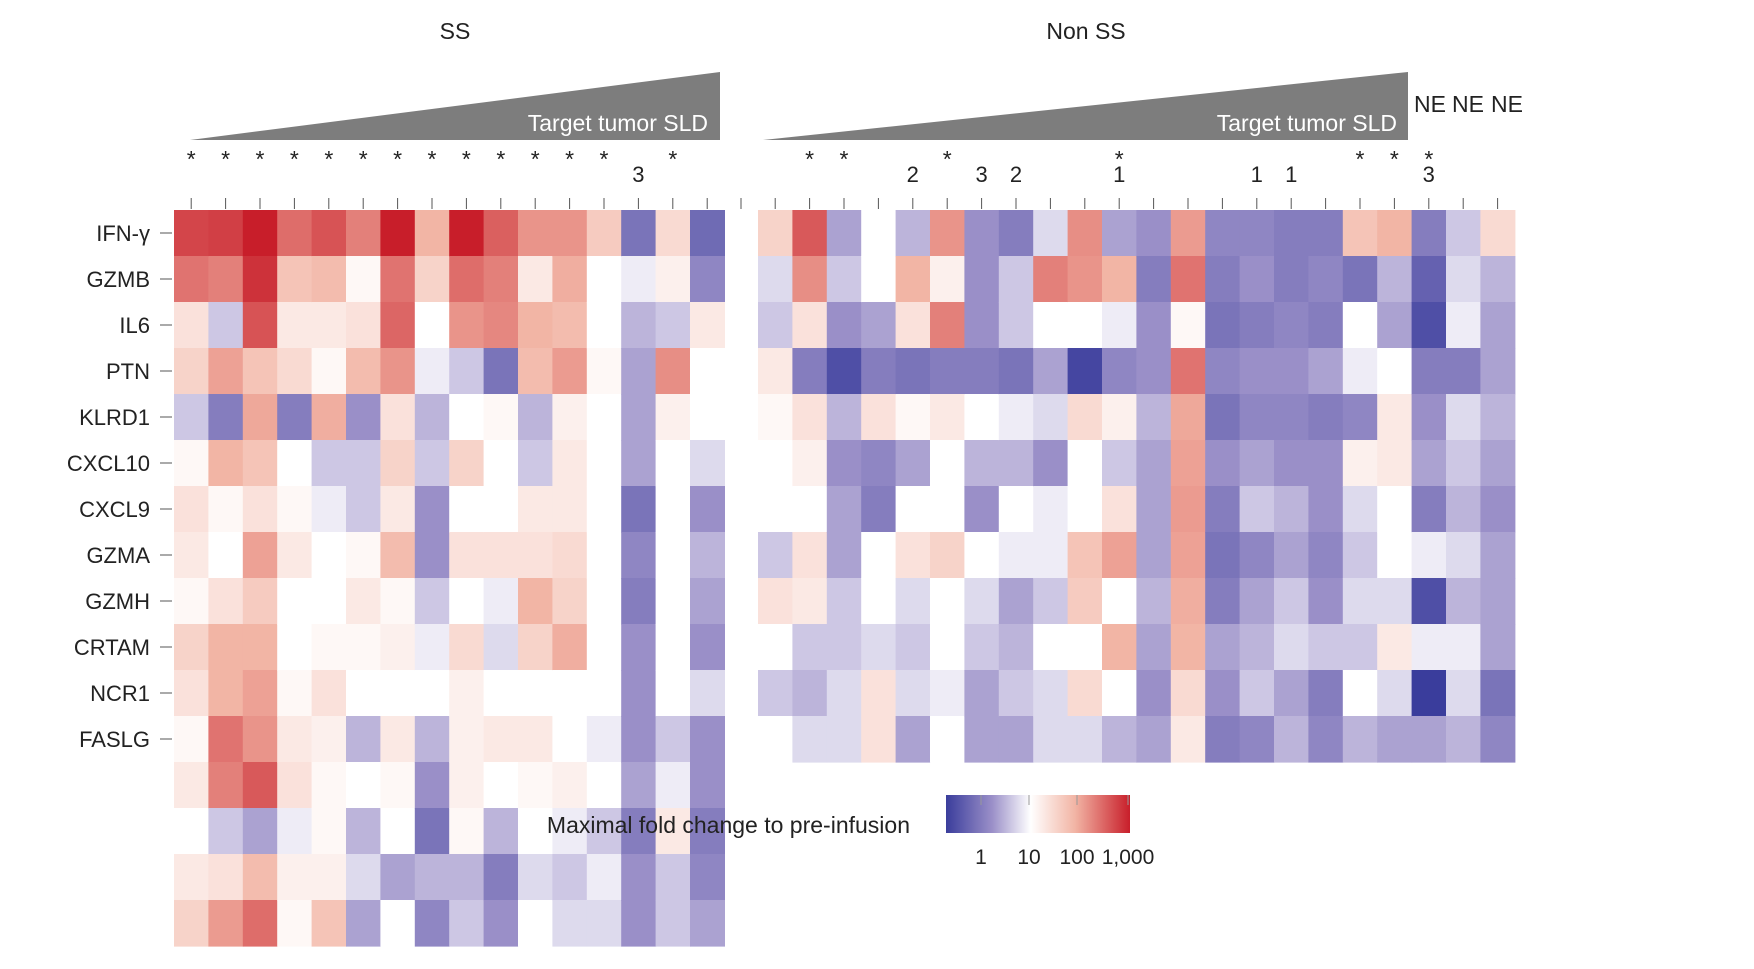 This screenshot has width=1754, height=969. What do you see at coordinates (618, 123) in the screenshot?
I see `wedge-label-ss: Target tumor SLD` at bounding box center [618, 123].